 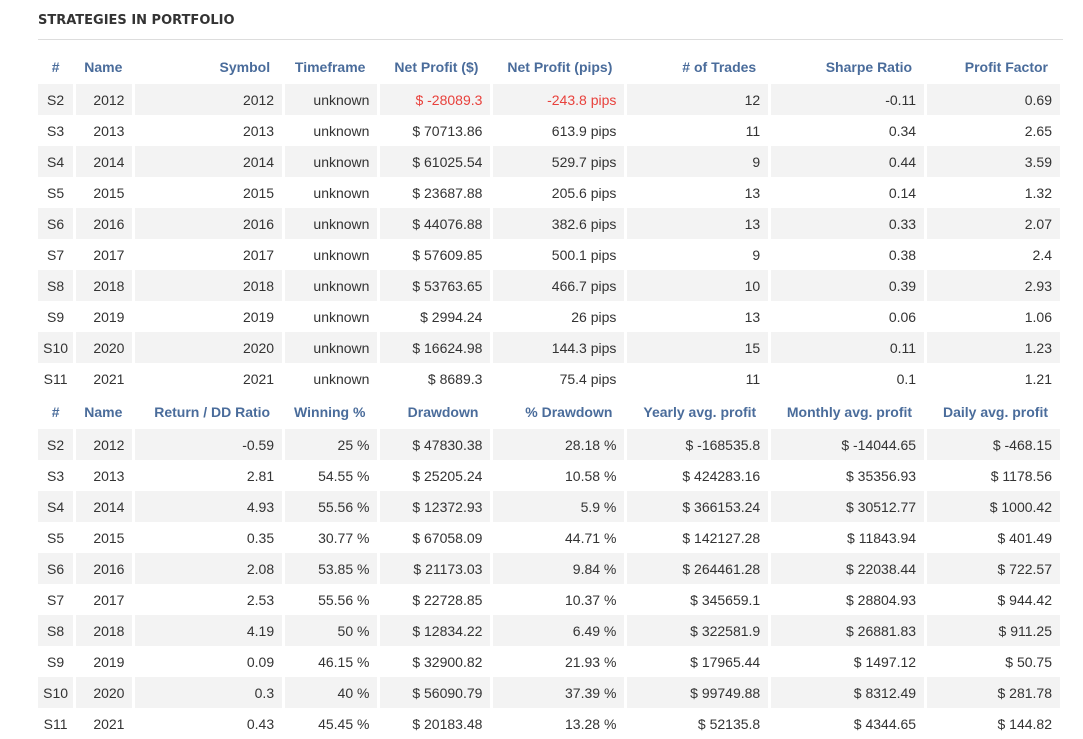 I want to click on table-cell: 2.07, so click(x=993, y=223).